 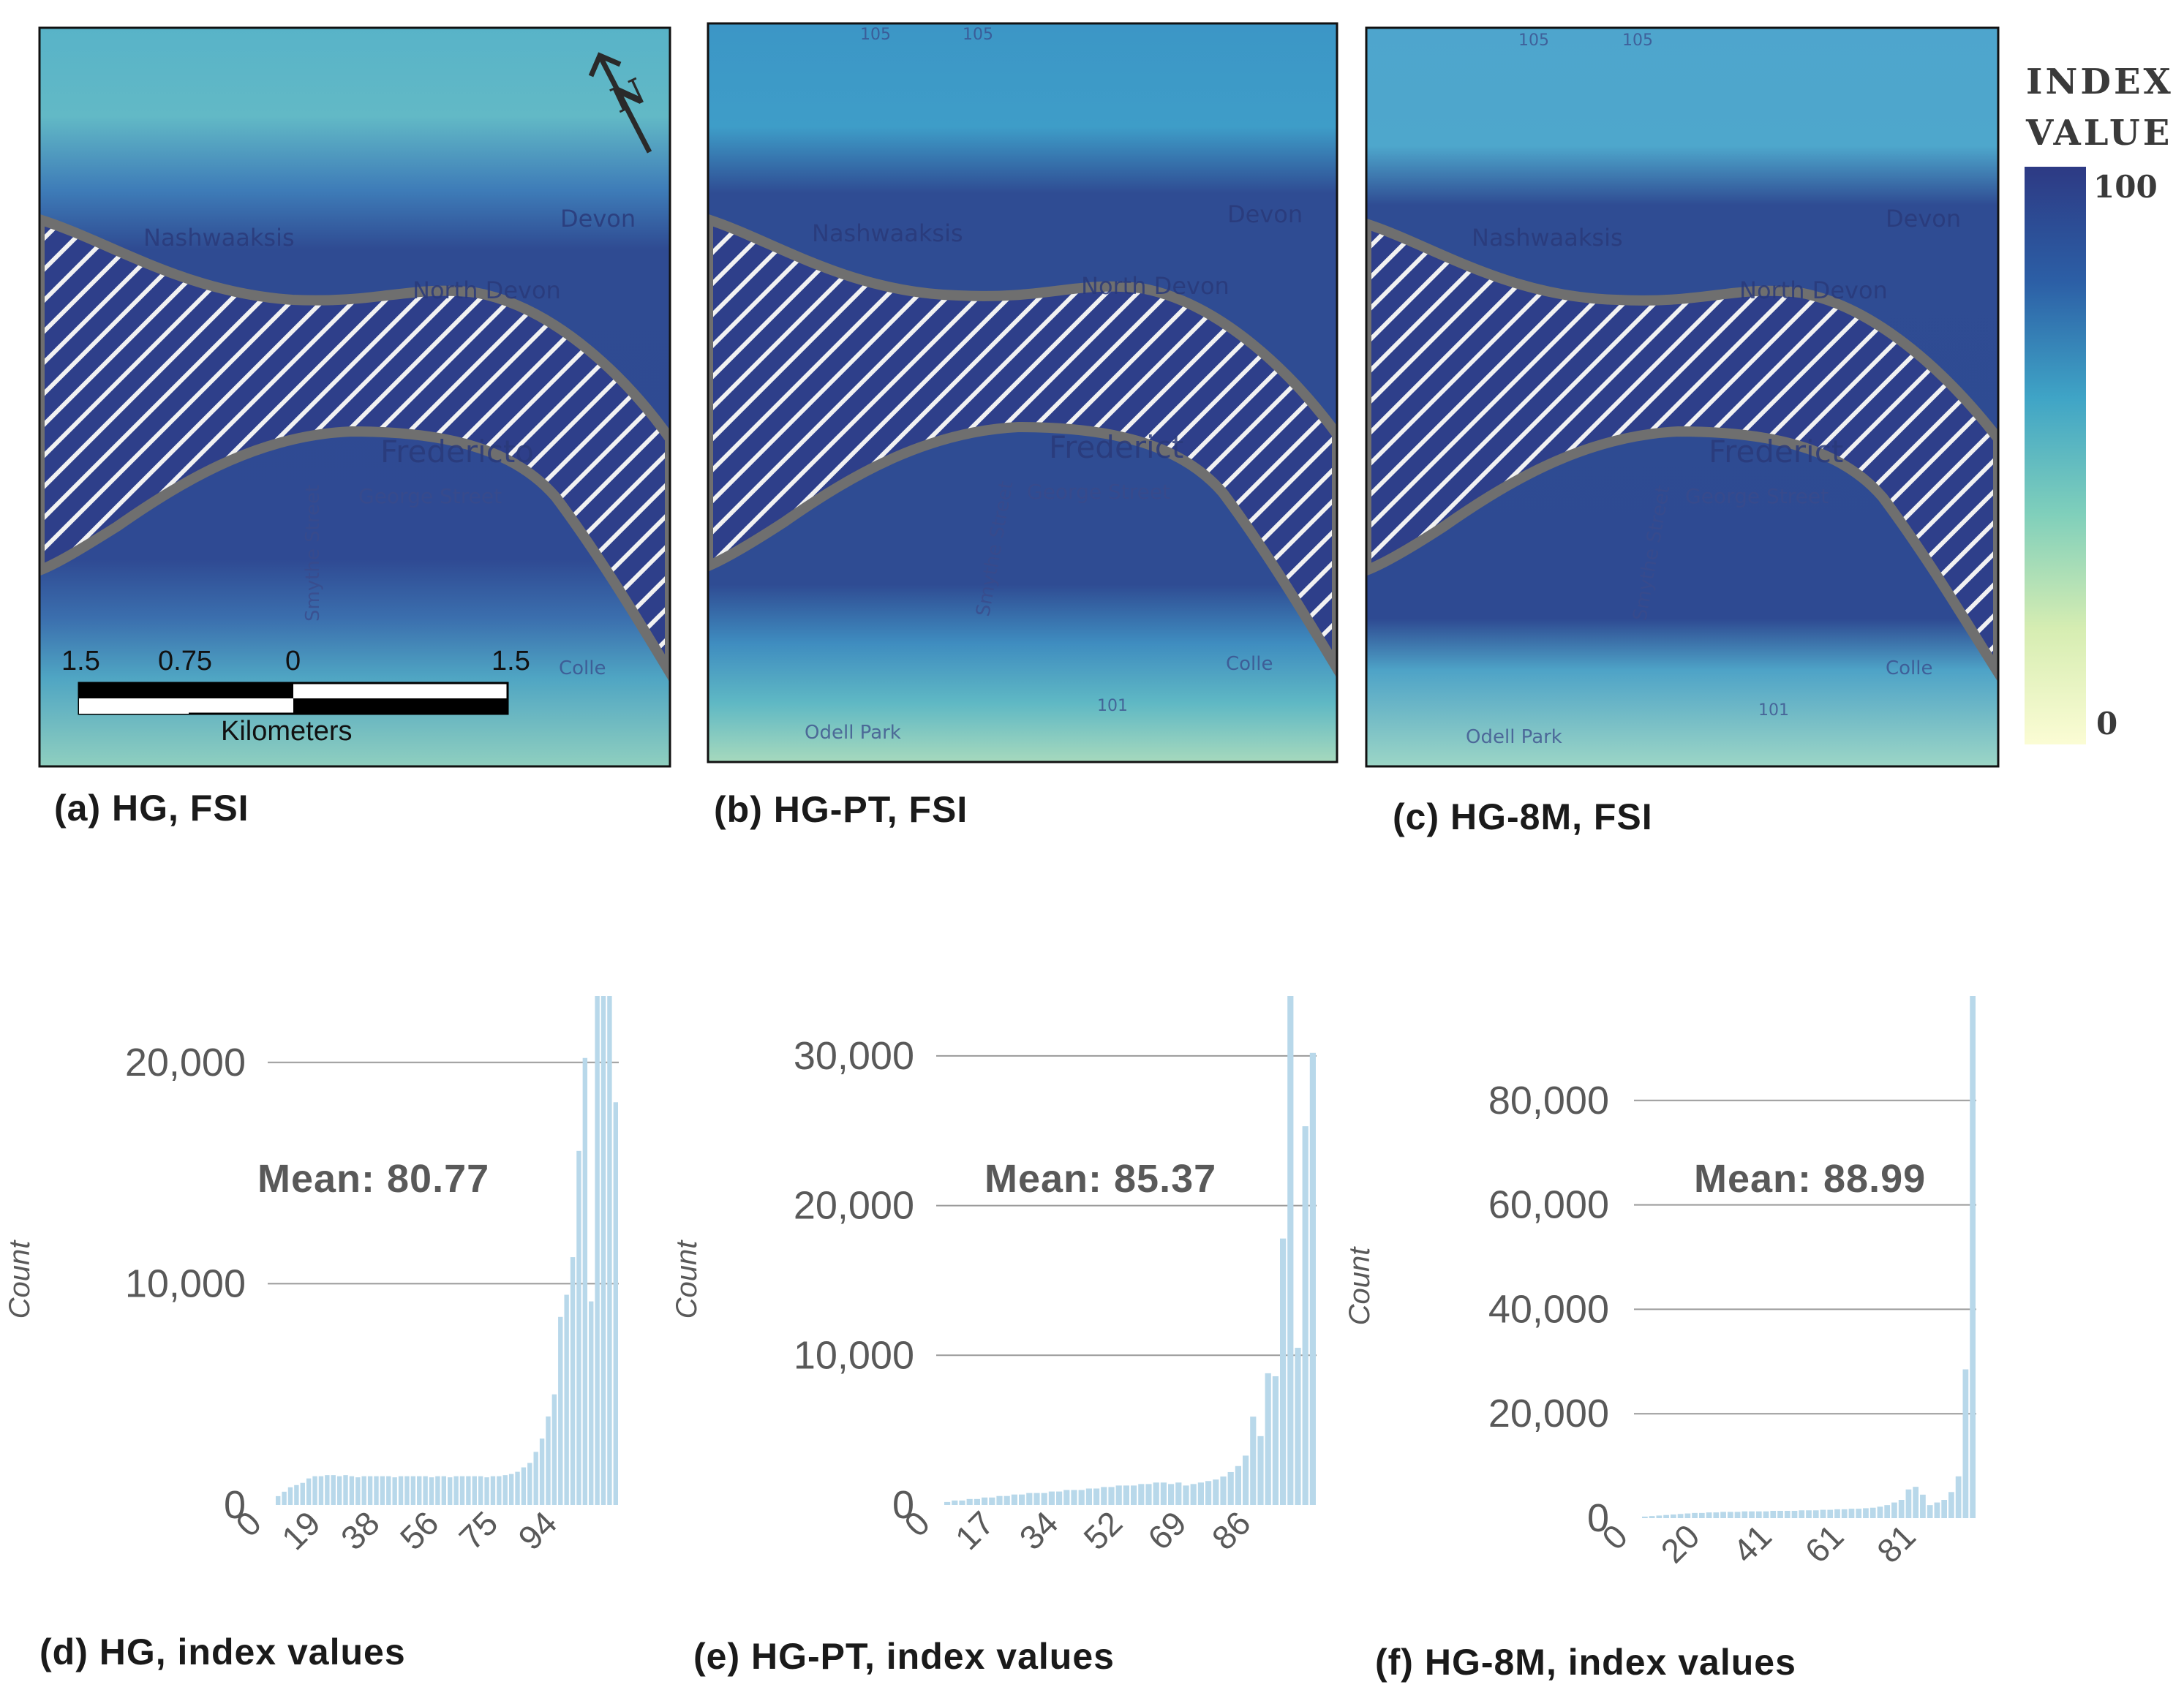 I want to click on caption-e: (e) HG-PT, index values, so click(x=904, y=1656).